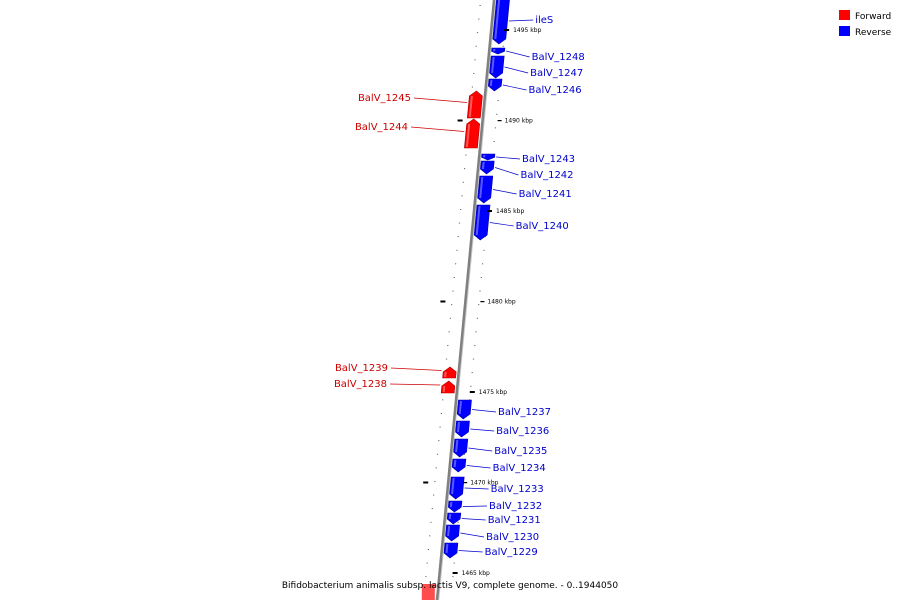  Describe the element at coordinates (466, 300) in the screenshot. I see `genome-backbone` at that location.